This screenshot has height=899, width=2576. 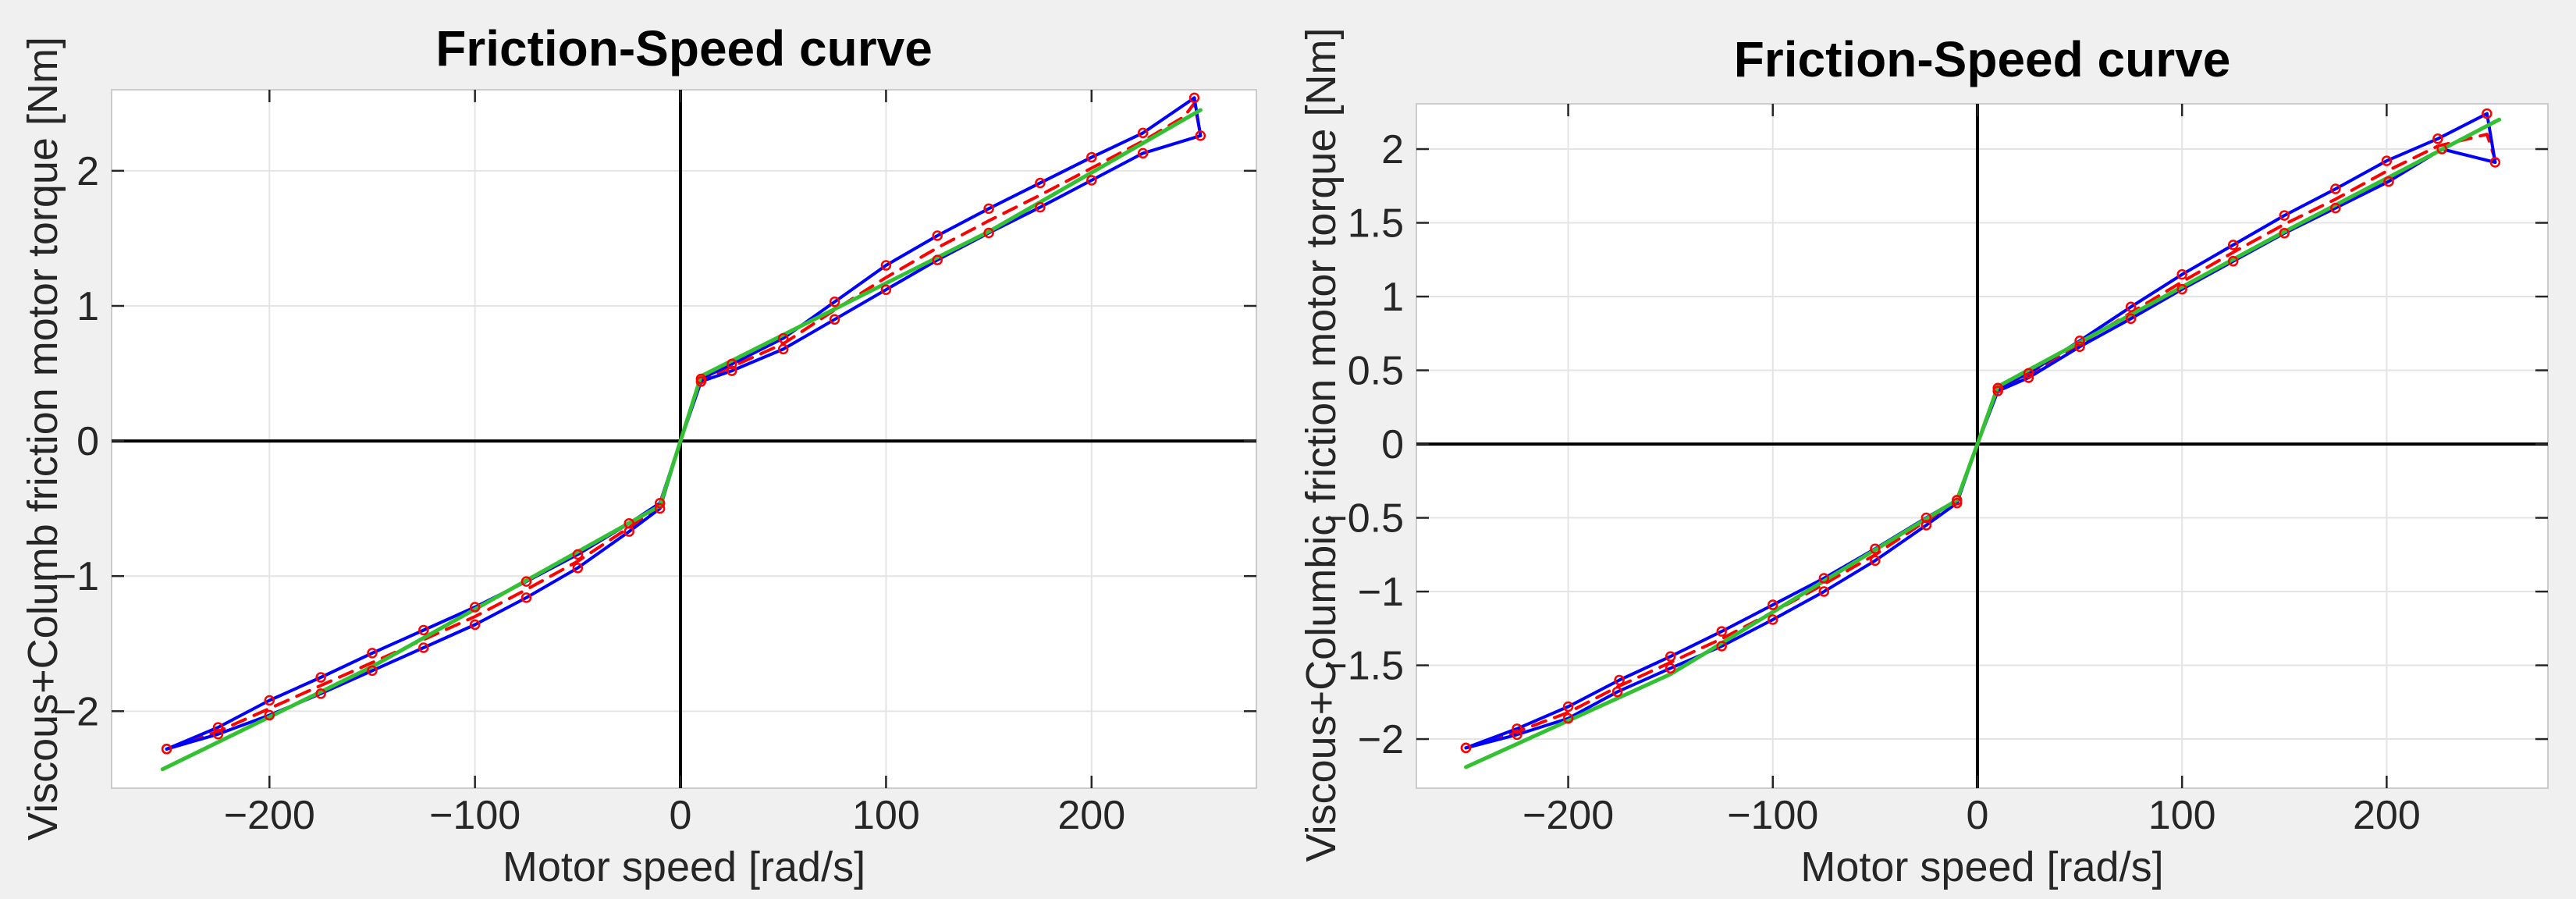 I want to click on y-tick-label: 2, so click(x=1393, y=149).